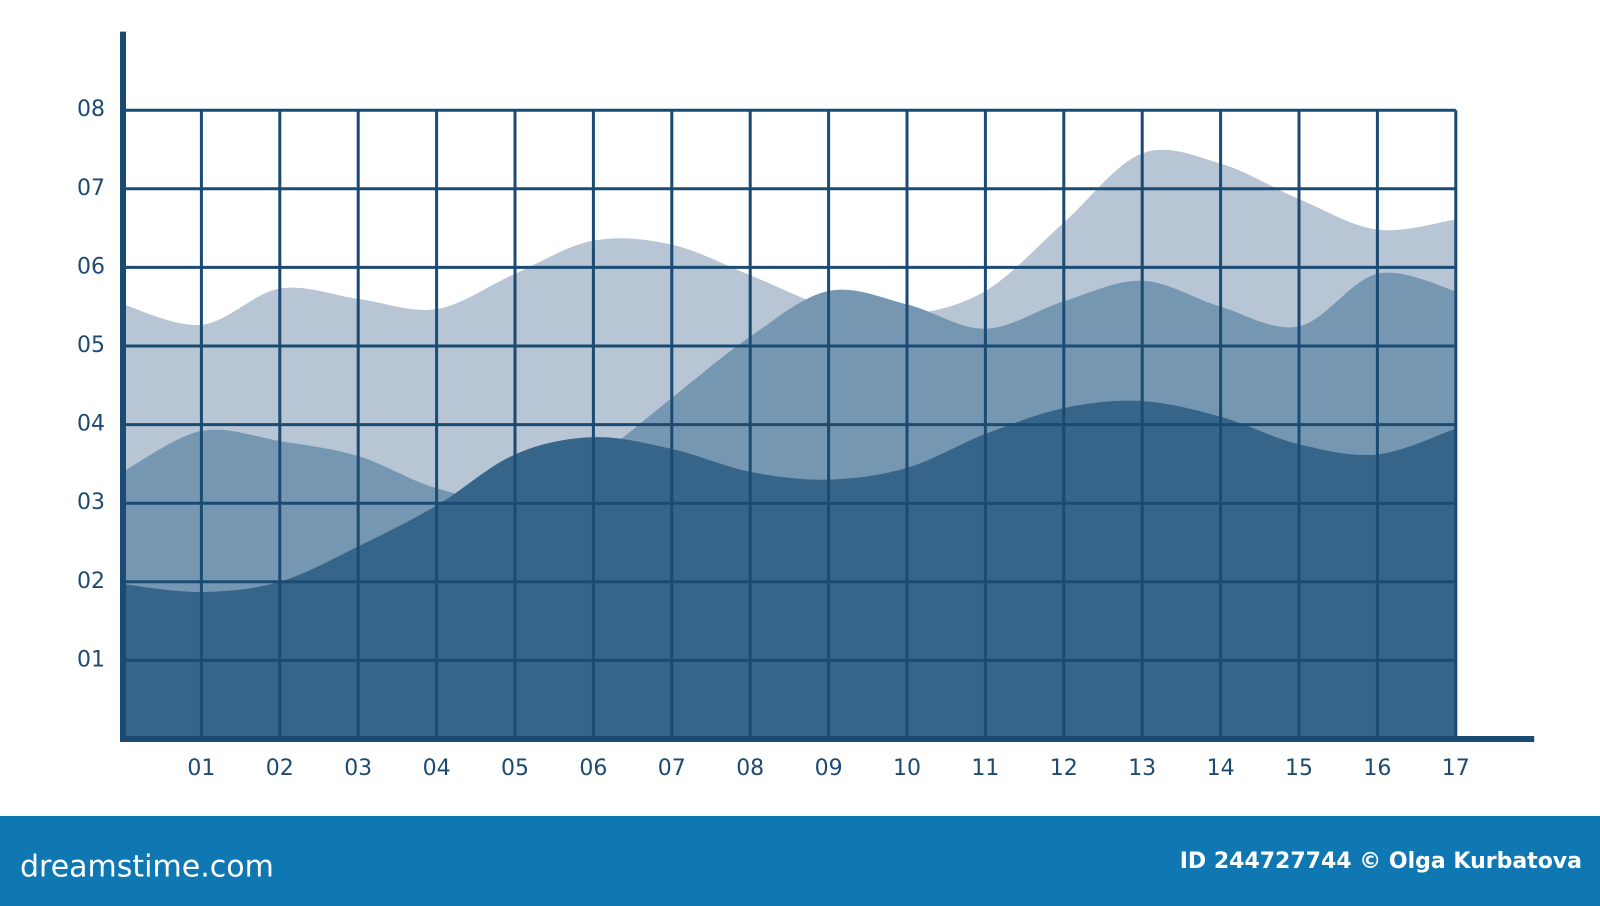 The height and width of the screenshot is (906, 1600). Describe the element at coordinates (750, 768) in the screenshot. I see `x-tick-label: 08` at that location.